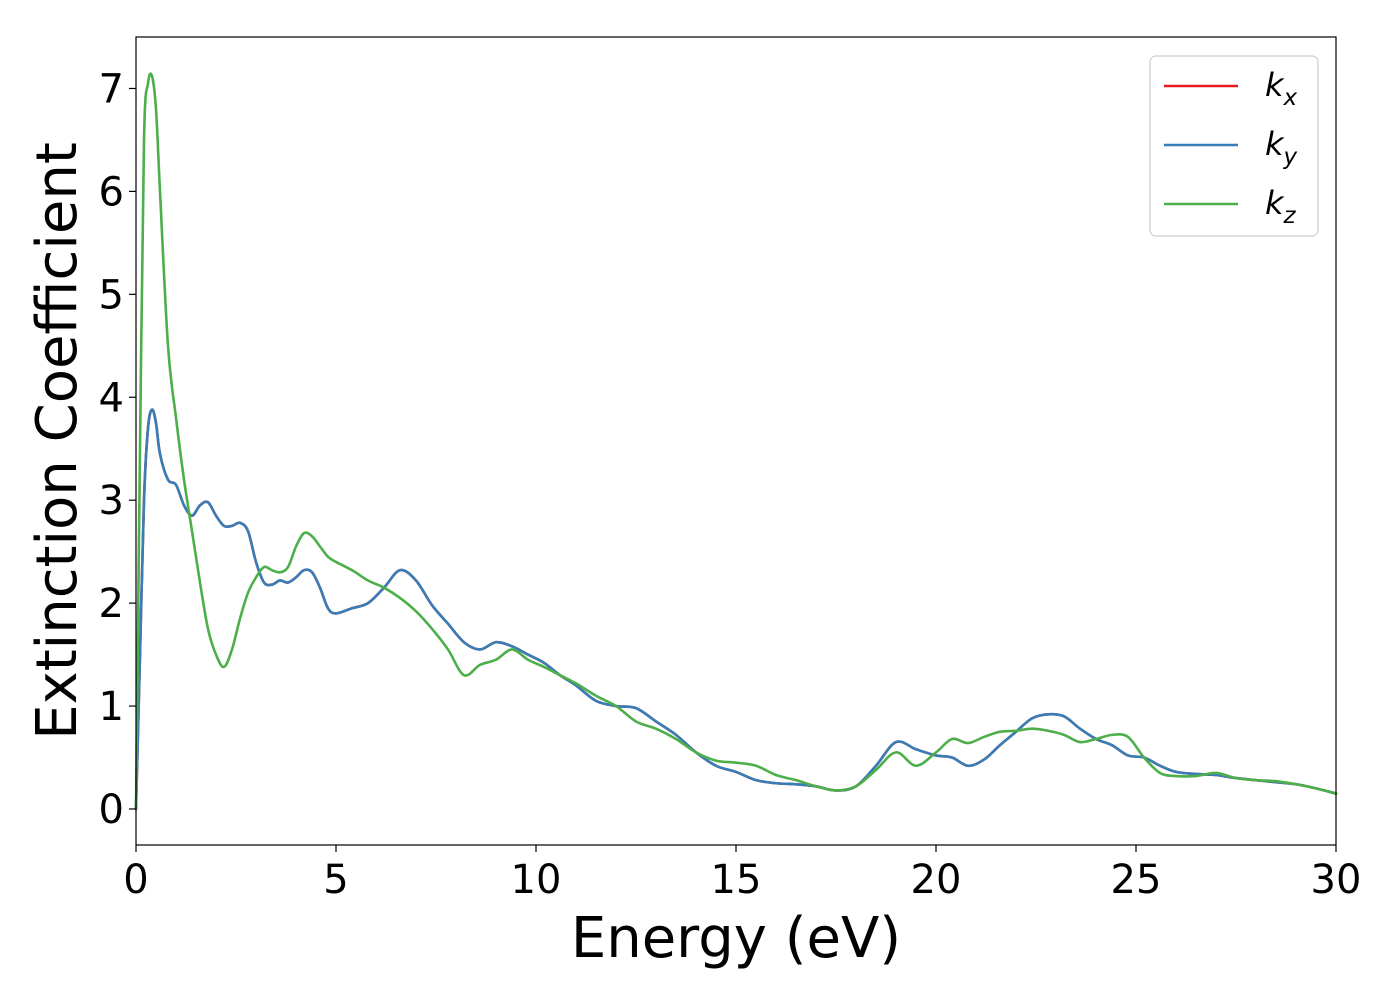 The image size is (1400, 1000). I want to click on x-tick-label: 5, so click(335, 880).